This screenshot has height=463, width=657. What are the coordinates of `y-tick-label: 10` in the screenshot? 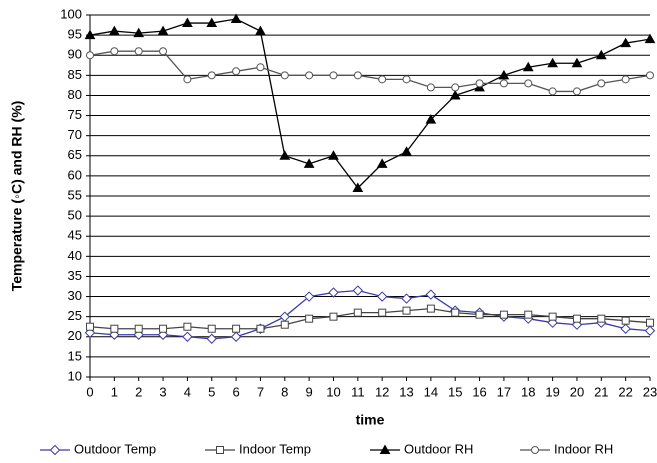 It's located at (75, 375).